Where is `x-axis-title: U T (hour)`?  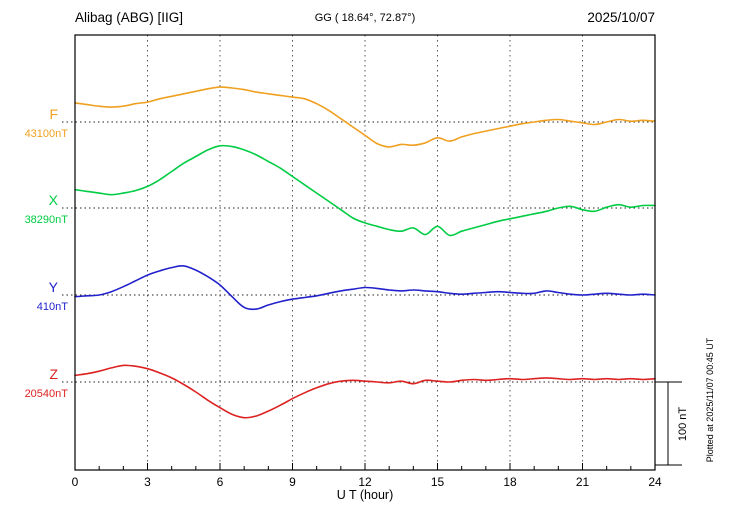 x-axis-title: U T (hour) is located at coordinates (365, 495).